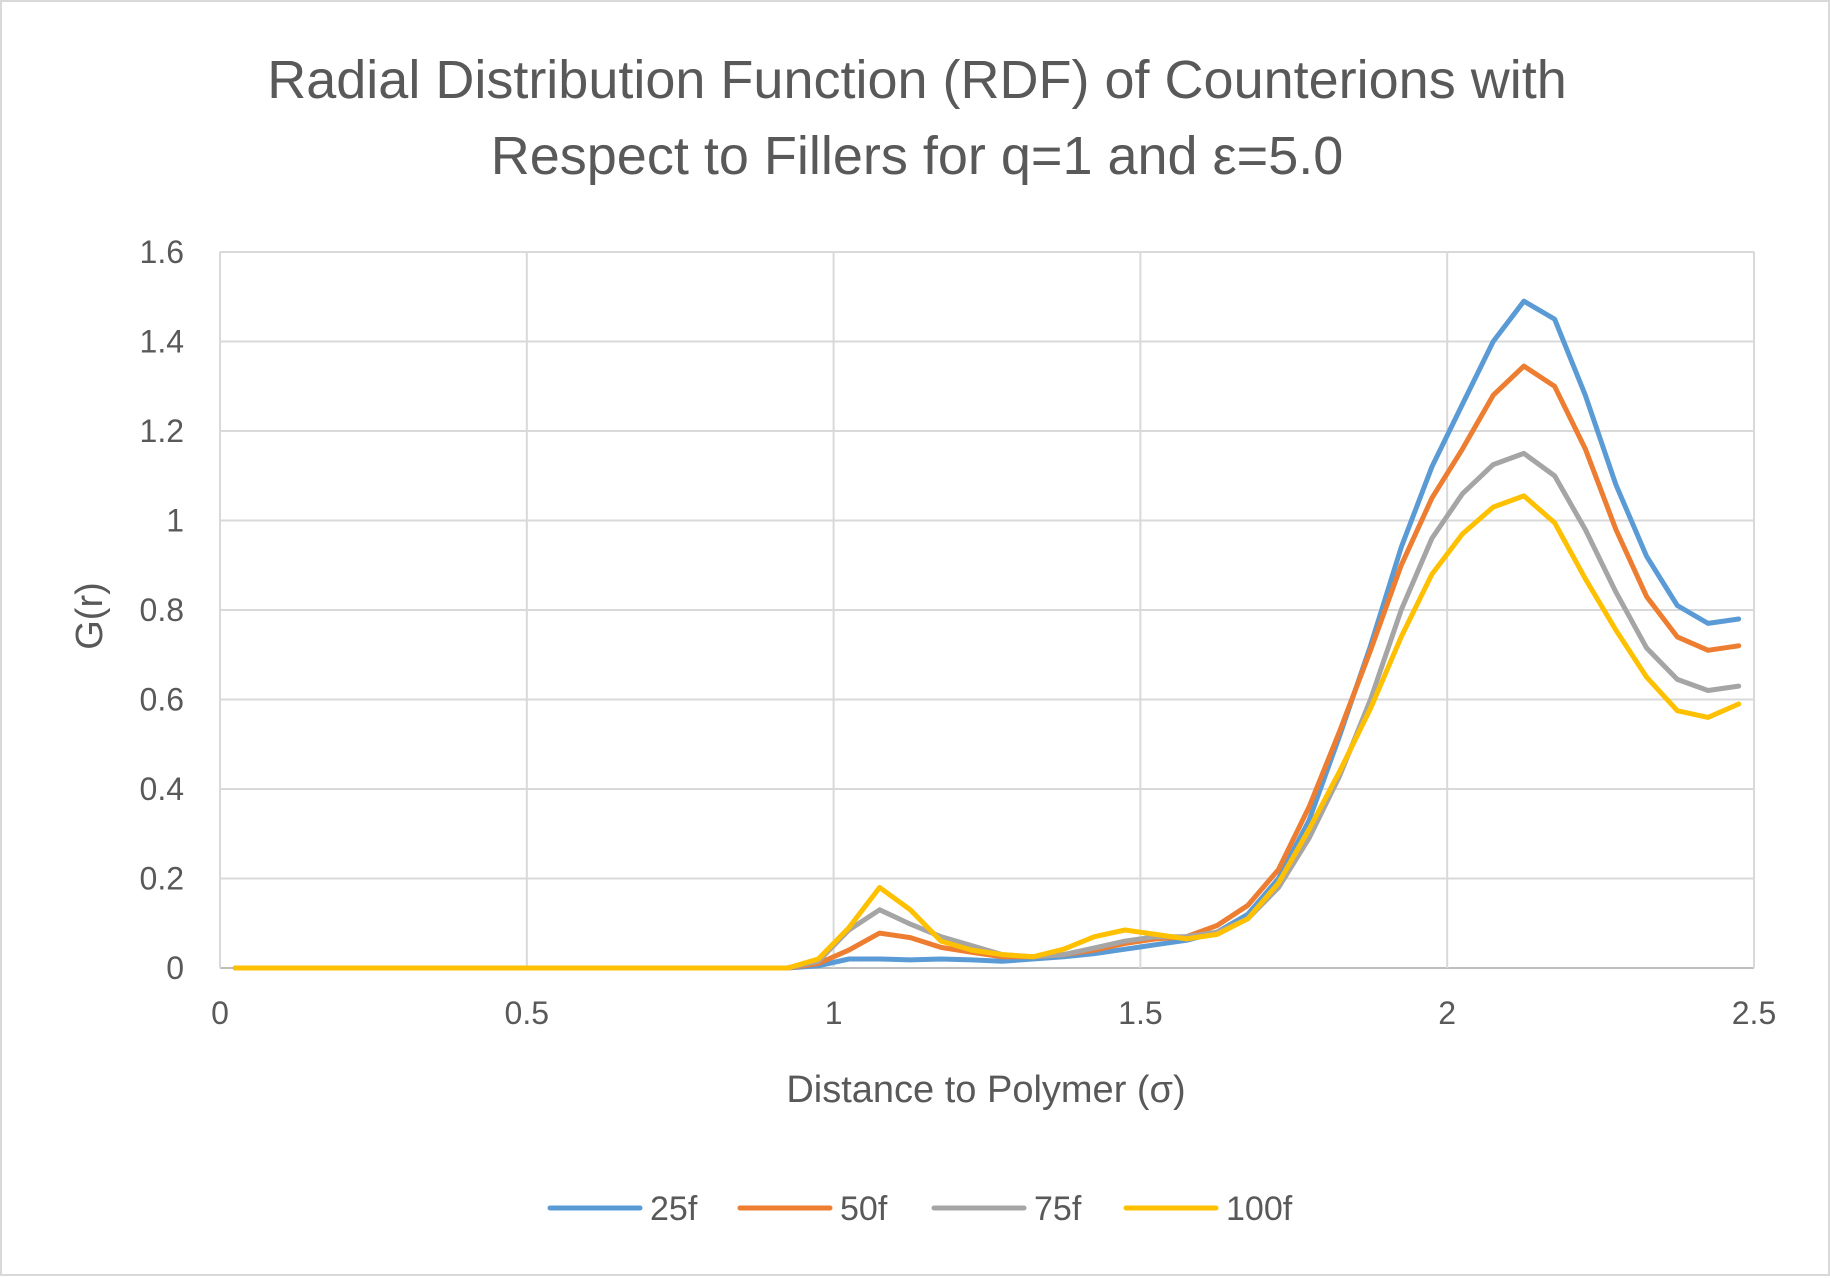 The width and height of the screenshot is (1830, 1278). I want to click on legend-item-75f: 75f, so click(1006, 1209).